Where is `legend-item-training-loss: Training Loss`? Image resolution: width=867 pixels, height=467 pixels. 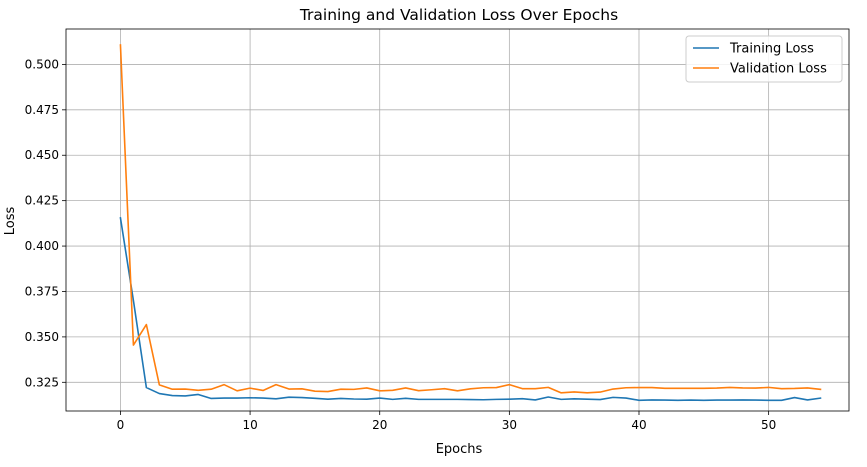
legend-item-training-loss: Training Loss is located at coordinates (753, 49).